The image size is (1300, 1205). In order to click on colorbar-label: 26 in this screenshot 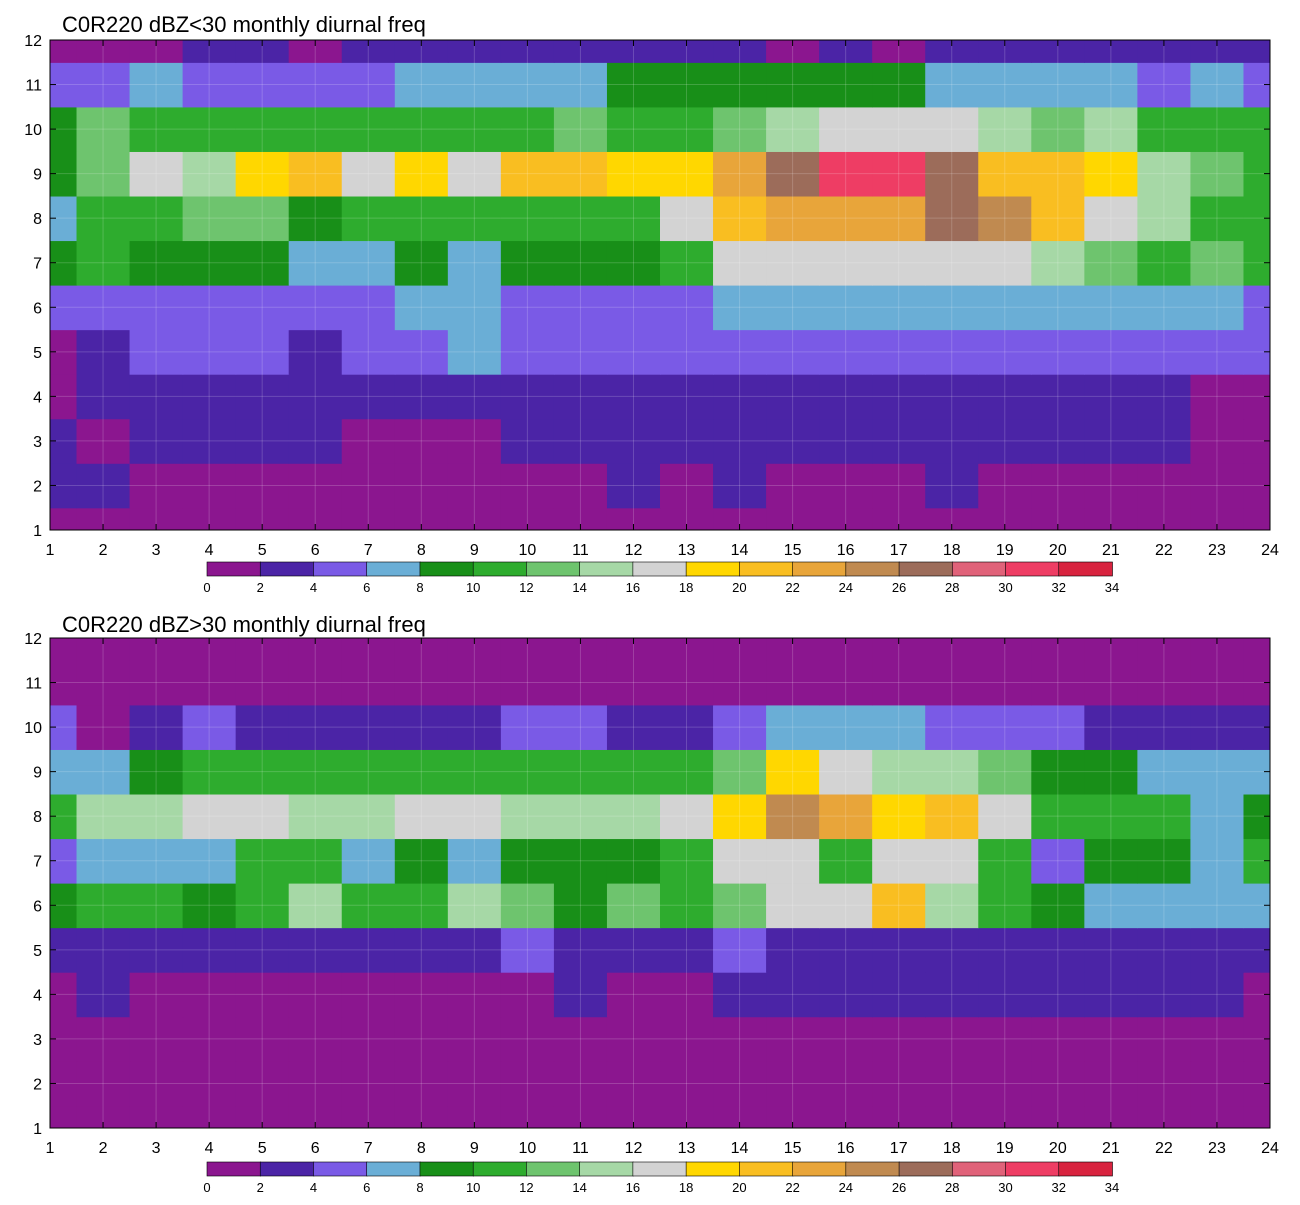, I will do `click(899, 587)`.